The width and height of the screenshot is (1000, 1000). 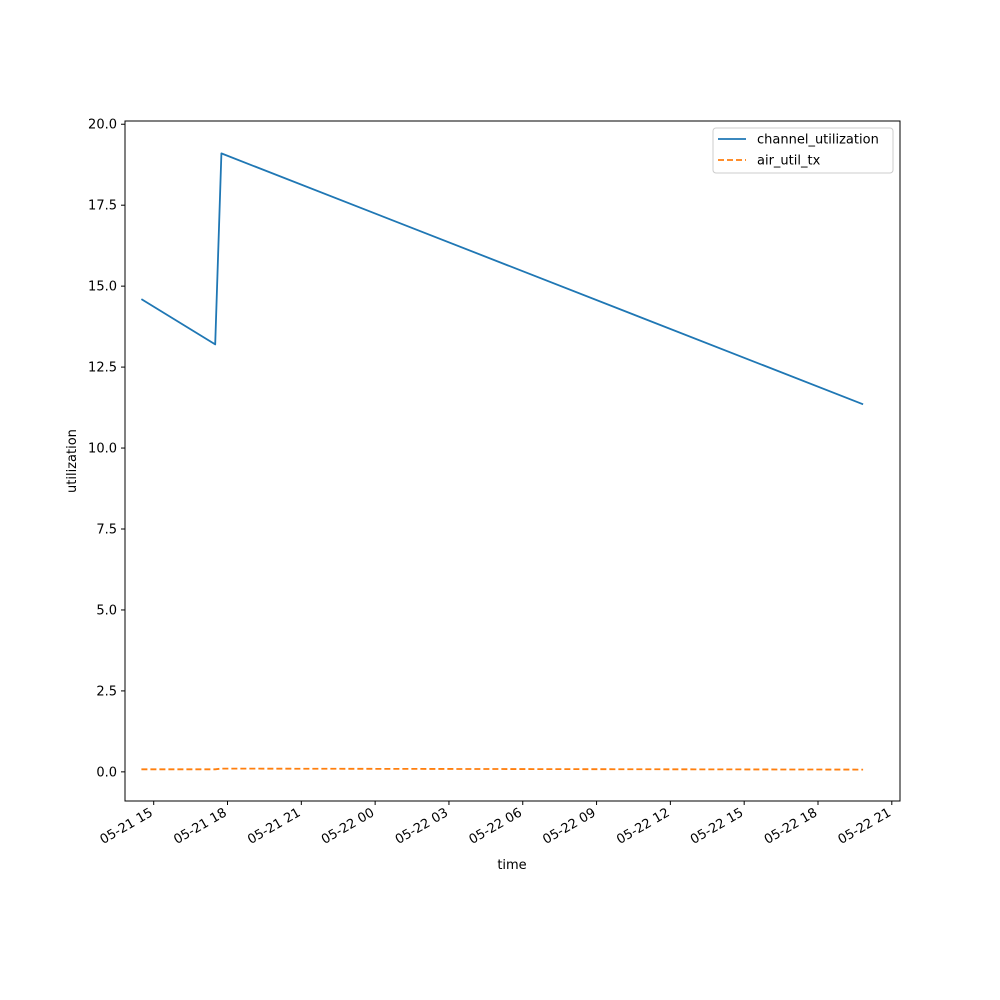 I want to click on y-axis-label: utilization, so click(x=72, y=461).